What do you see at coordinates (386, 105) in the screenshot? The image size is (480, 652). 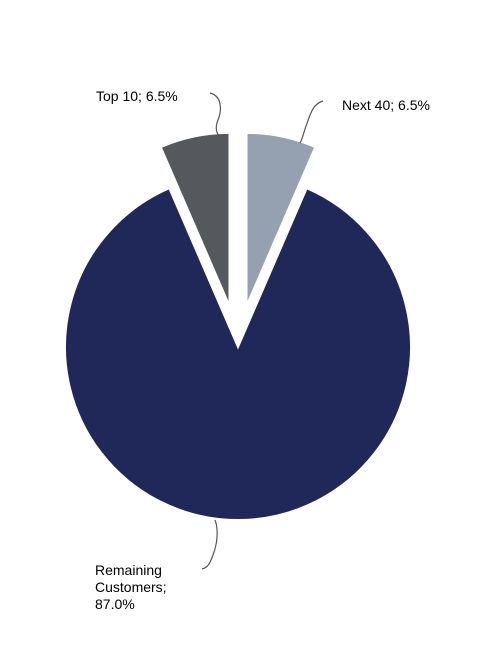 I see `slice-label: Next 40; 6.5%` at bounding box center [386, 105].